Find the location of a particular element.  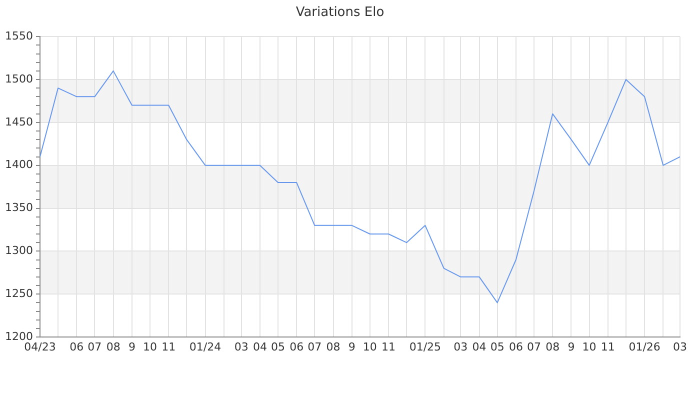

x-tick-label: 01/24 is located at coordinates (205, 347).